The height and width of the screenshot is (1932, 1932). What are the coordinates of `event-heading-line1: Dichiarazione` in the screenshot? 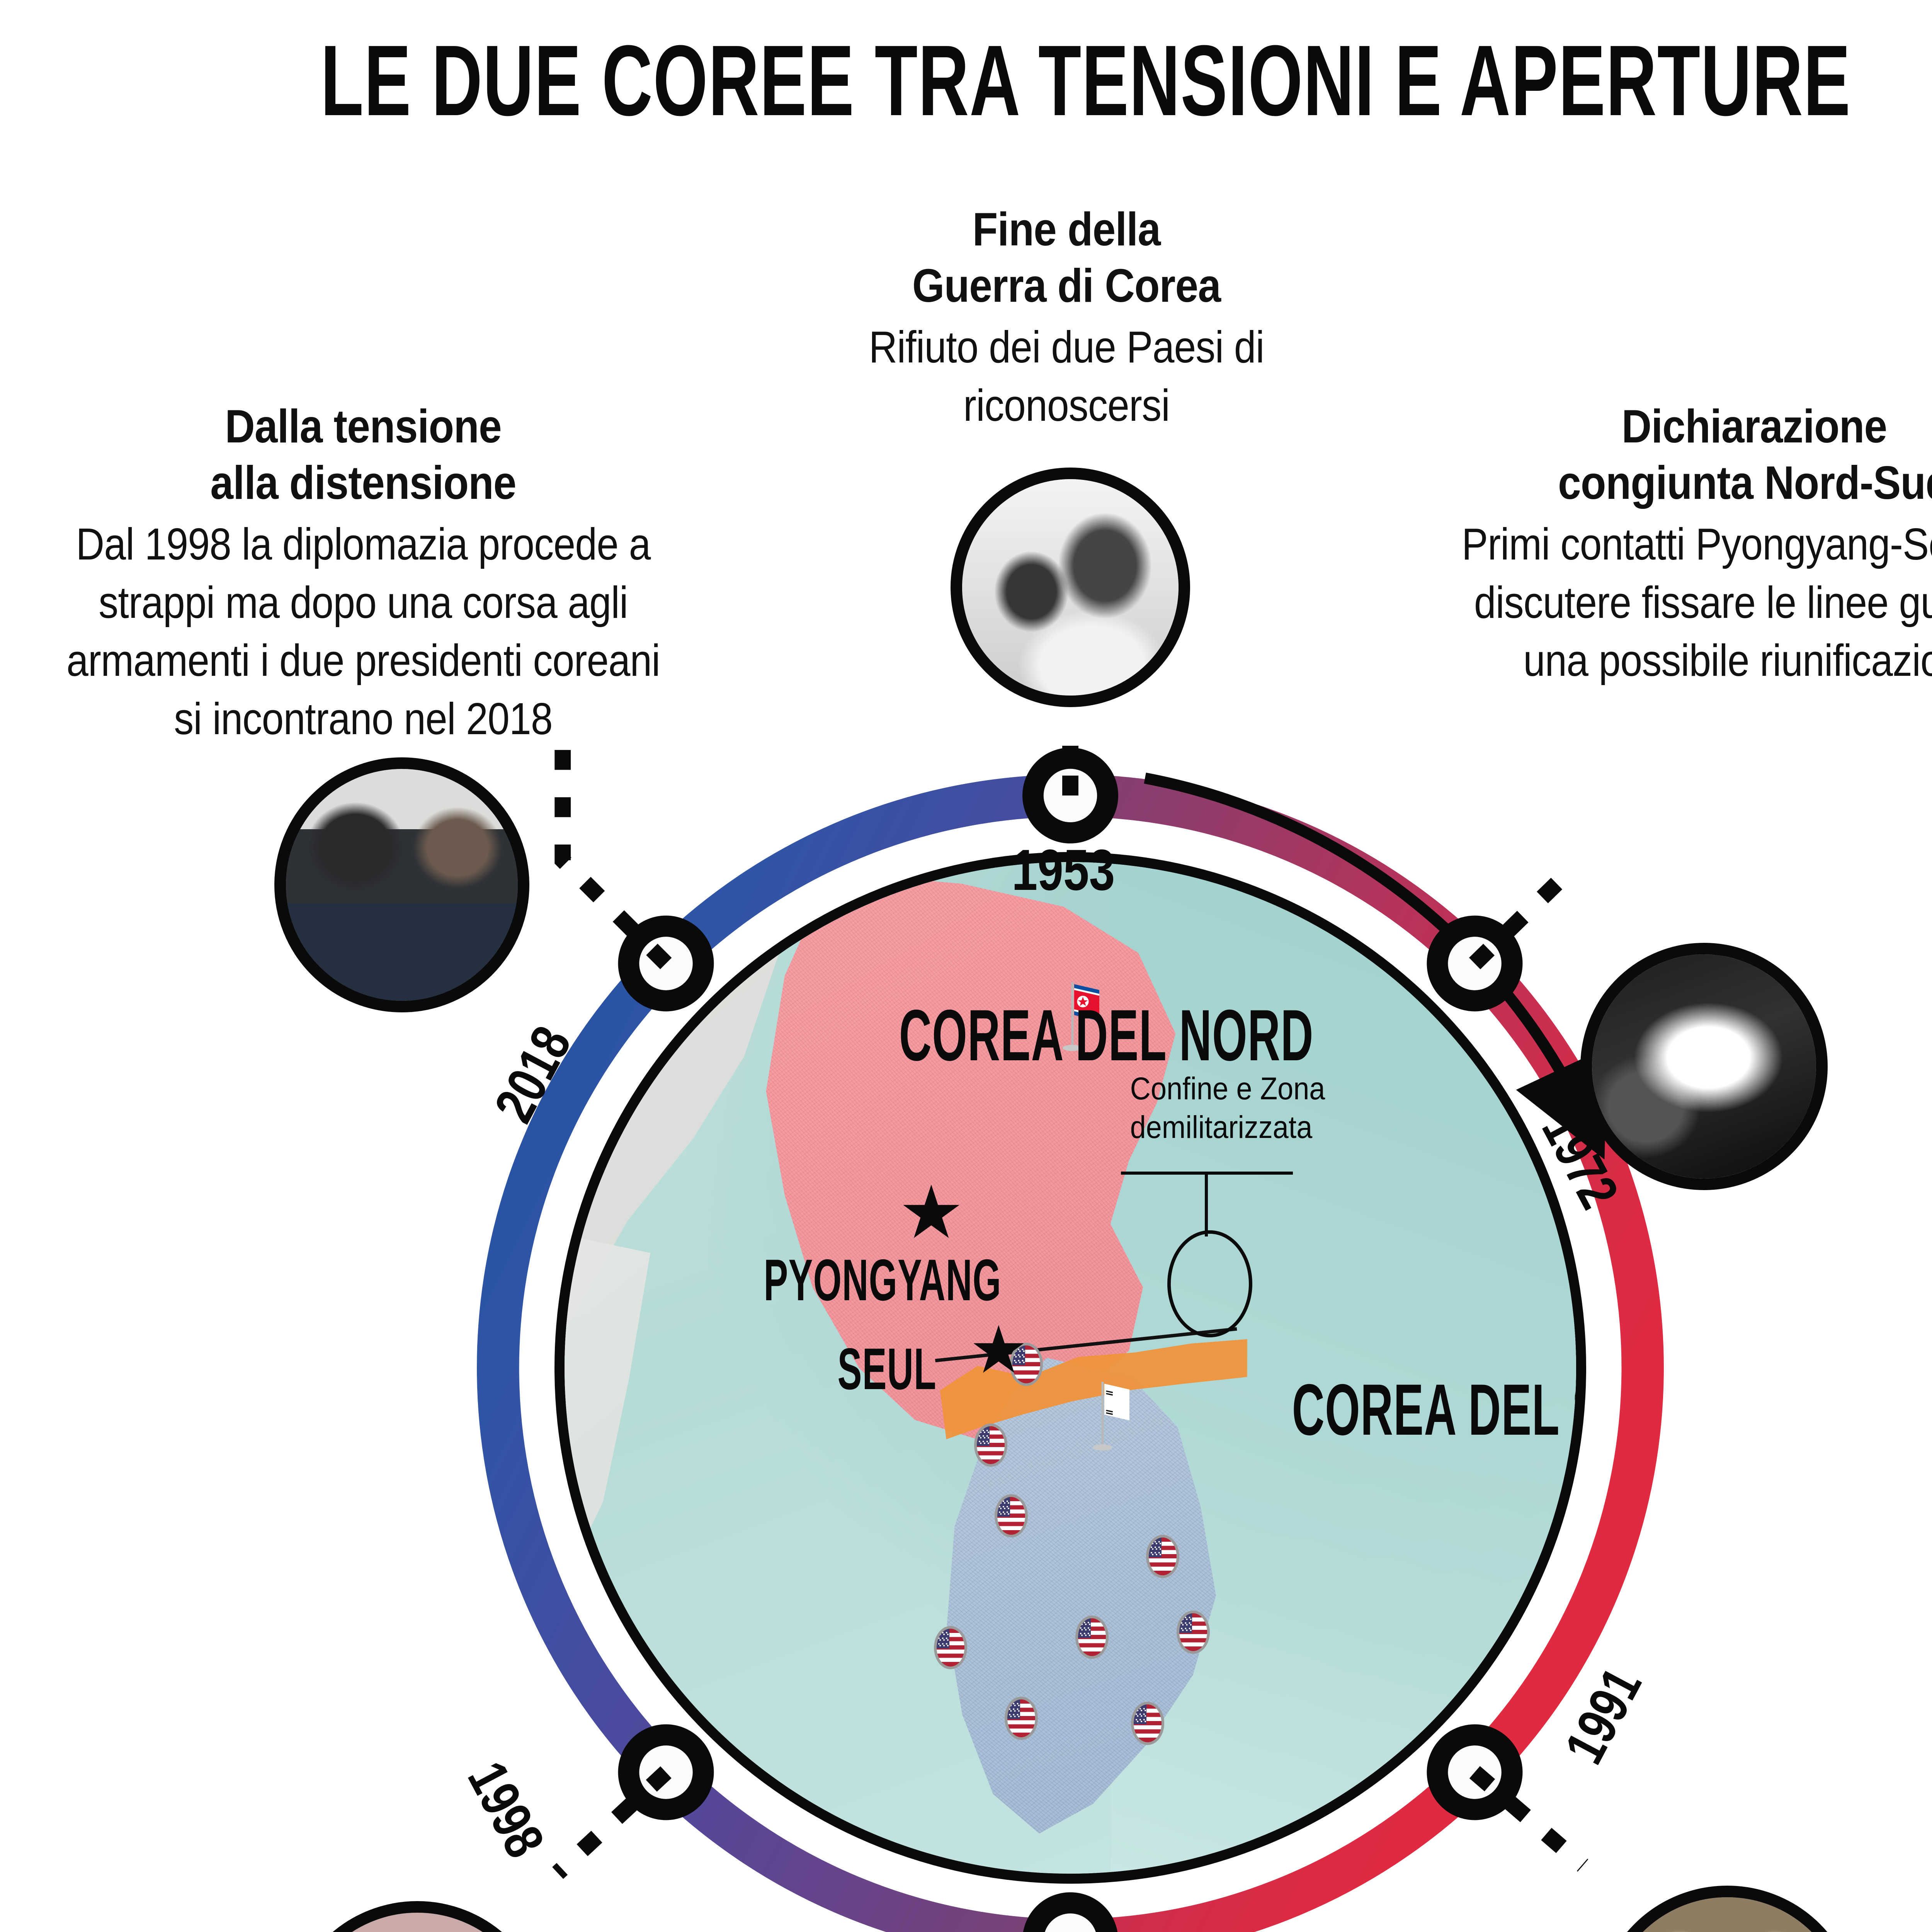 It's located at (1755, 426).